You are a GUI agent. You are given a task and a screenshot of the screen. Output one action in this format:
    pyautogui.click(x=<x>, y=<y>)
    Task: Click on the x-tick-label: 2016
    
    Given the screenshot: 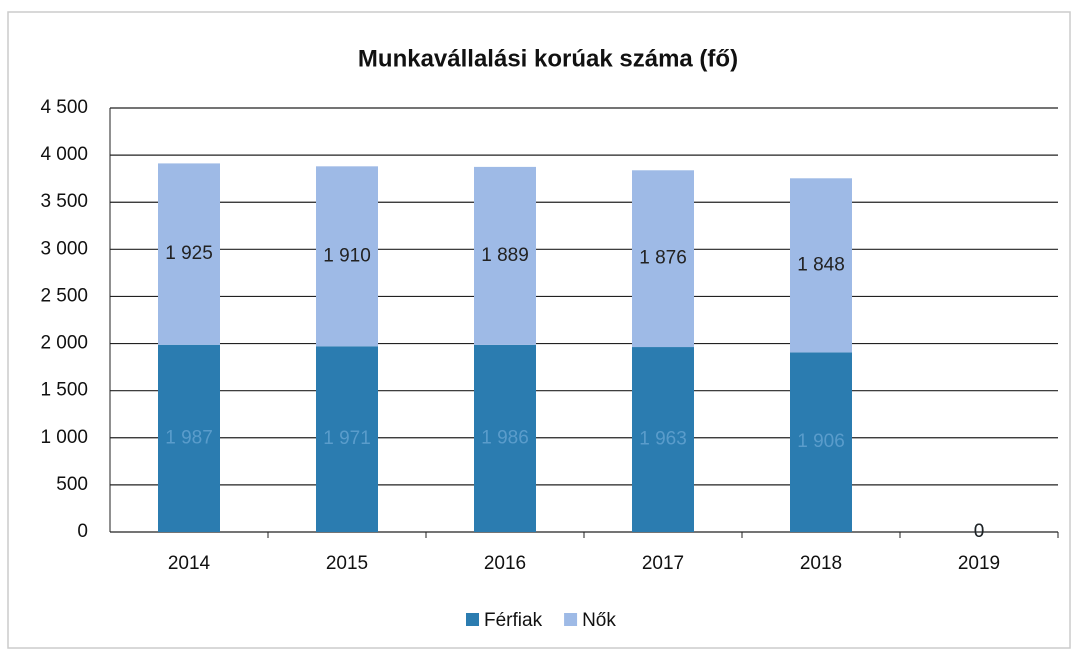 What is the action you would take?
    pyautogui.click(x=505, y=563)
    